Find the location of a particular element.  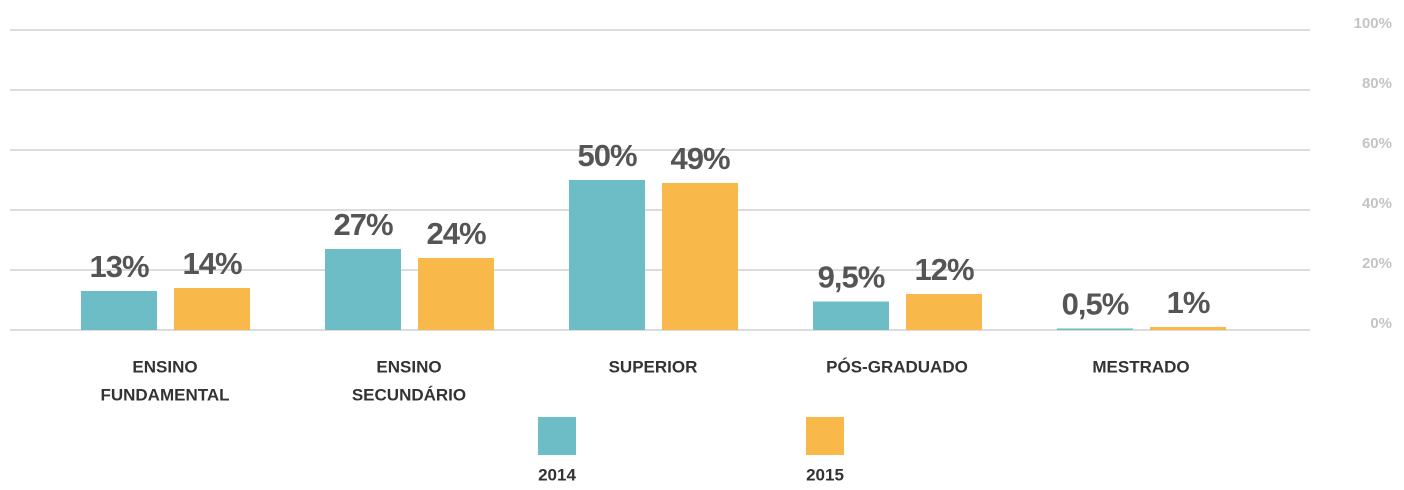

y-tick-label: 100% is located at coordinates (1373, 23).